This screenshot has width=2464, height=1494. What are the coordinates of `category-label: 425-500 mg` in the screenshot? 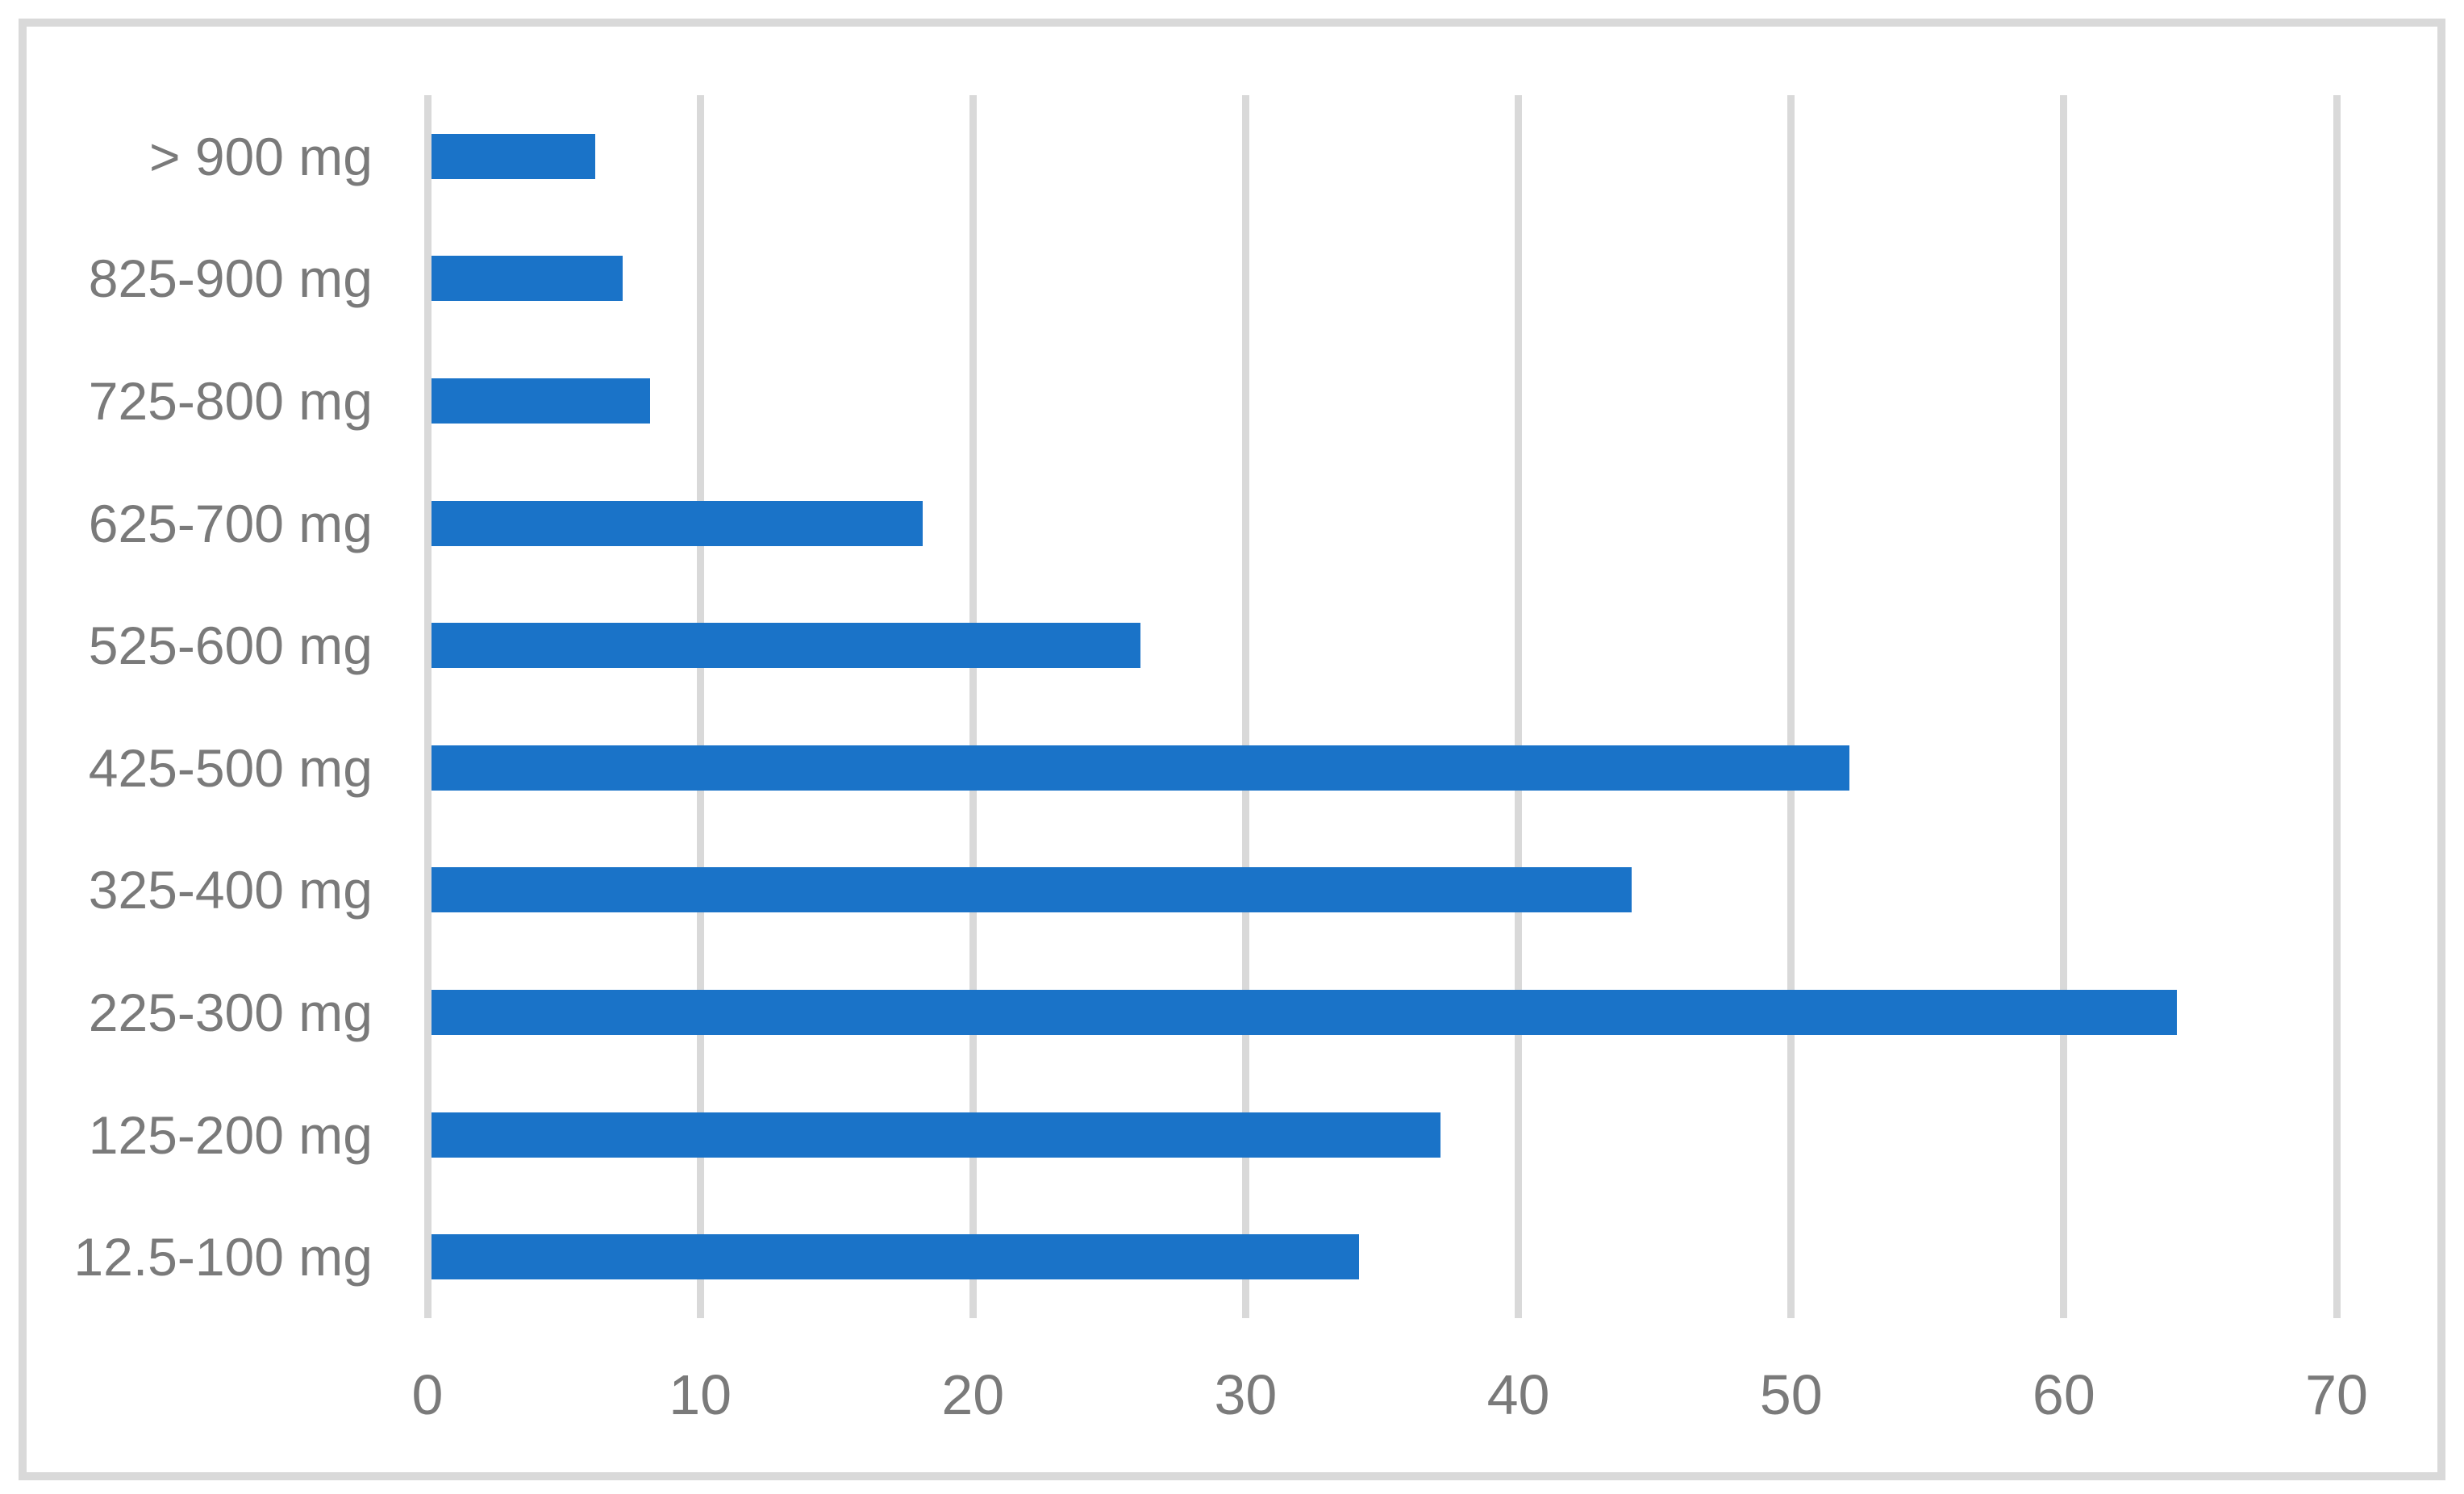 It's located at (230, 768).